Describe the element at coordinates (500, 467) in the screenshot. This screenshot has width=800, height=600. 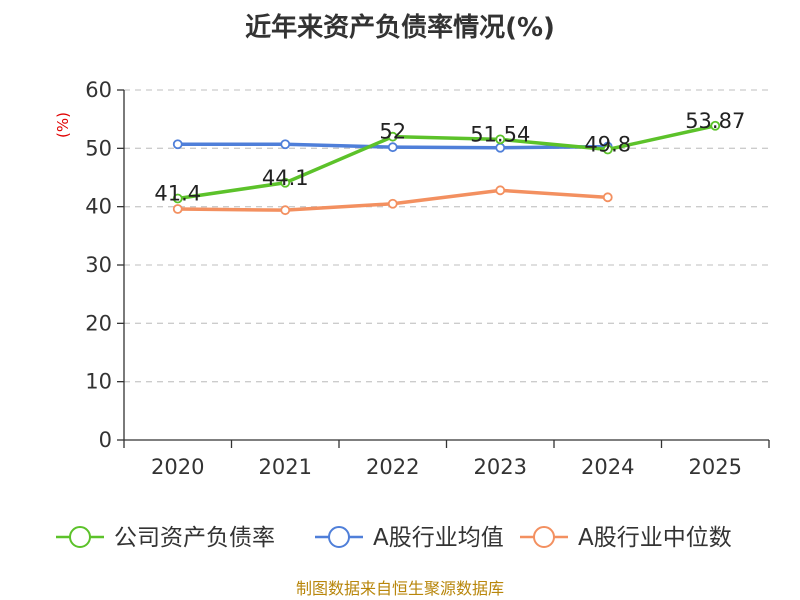
I see `x-tick-label: 2023` at that location.